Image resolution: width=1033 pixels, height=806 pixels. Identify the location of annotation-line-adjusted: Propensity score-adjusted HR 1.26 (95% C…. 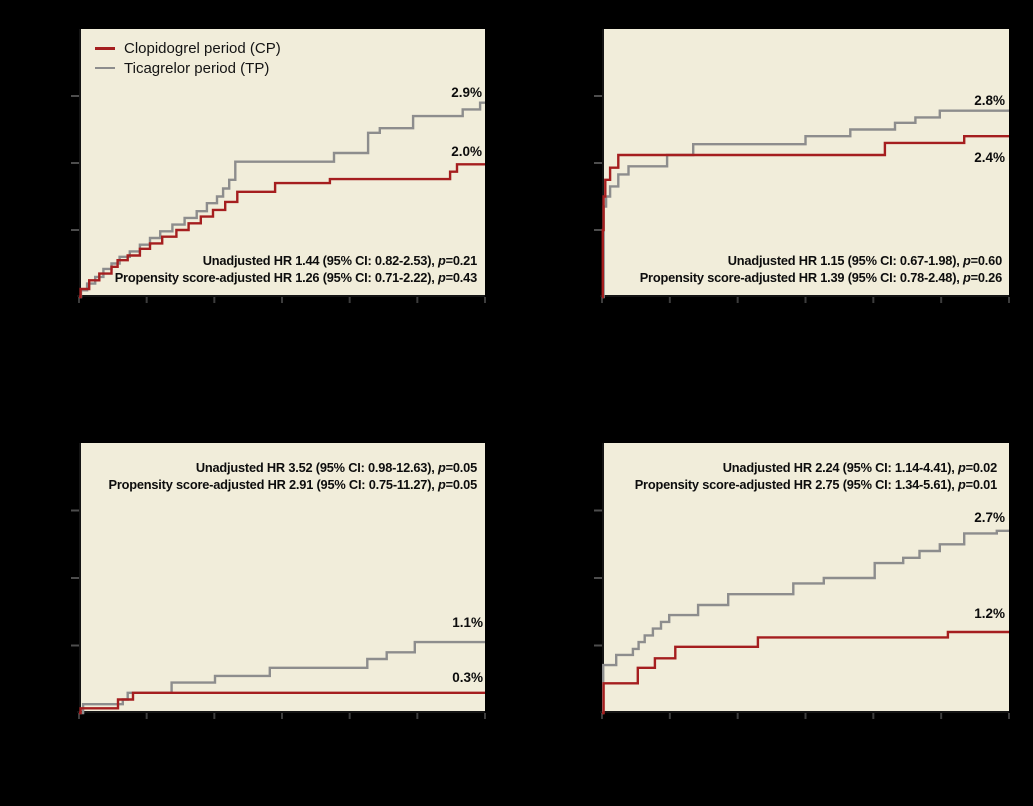
(296, 278).